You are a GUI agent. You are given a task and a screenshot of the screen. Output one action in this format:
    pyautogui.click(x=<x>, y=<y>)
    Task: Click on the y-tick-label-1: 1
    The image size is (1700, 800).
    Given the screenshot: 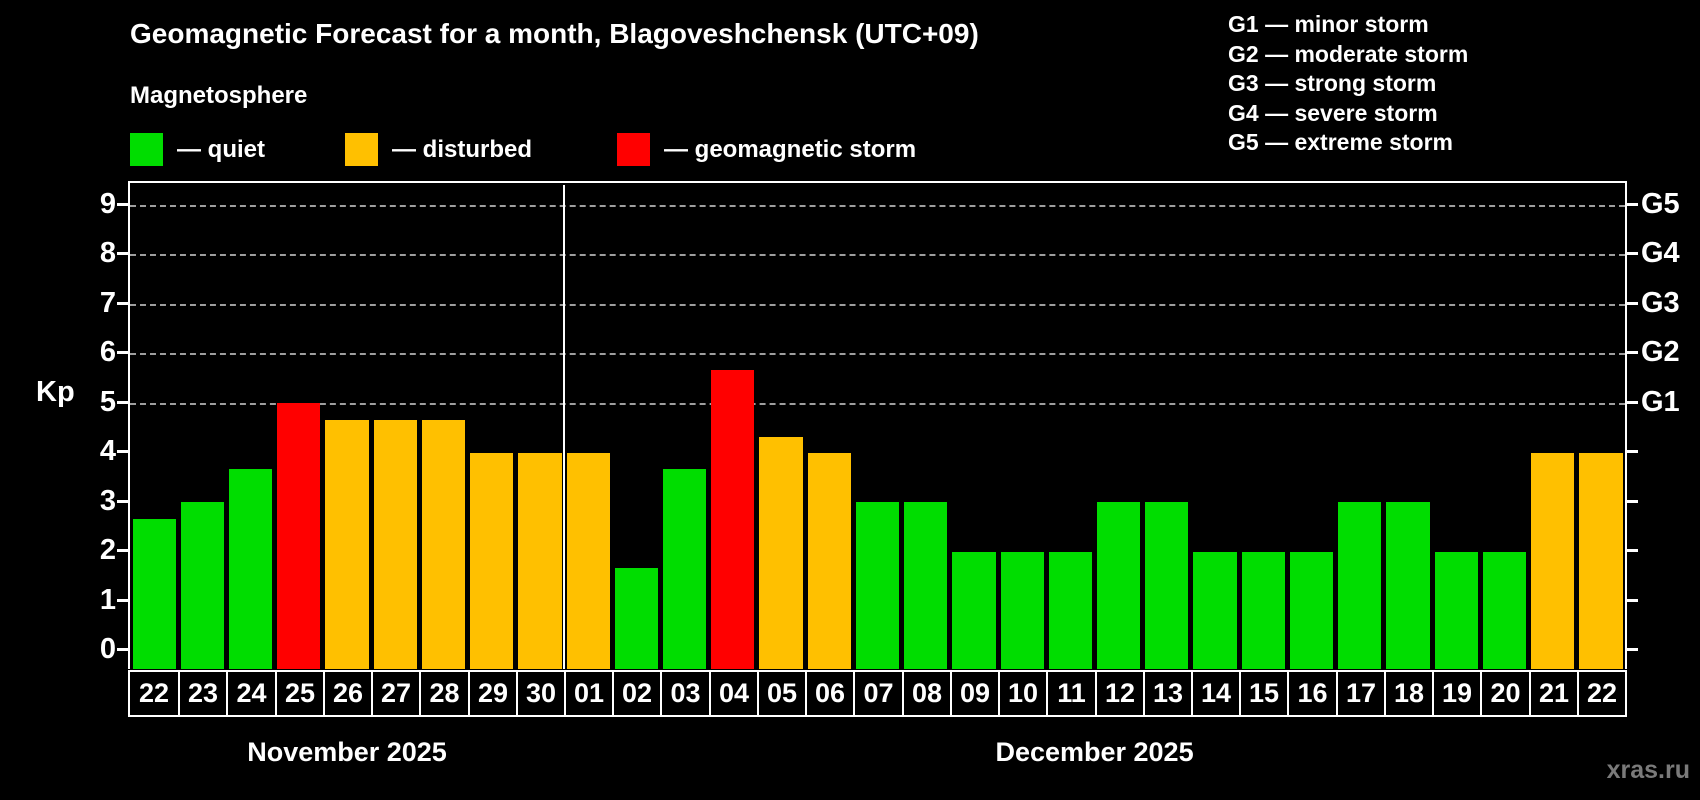 What is the action you would take?
    pyautogui.click(x=107, y=599)
    